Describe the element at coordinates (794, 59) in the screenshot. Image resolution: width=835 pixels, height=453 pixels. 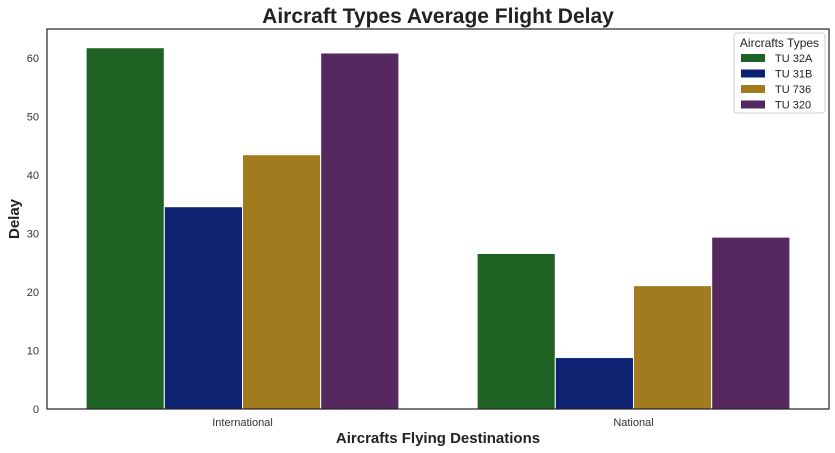
I see `legend-label: TU 32A` at that location.